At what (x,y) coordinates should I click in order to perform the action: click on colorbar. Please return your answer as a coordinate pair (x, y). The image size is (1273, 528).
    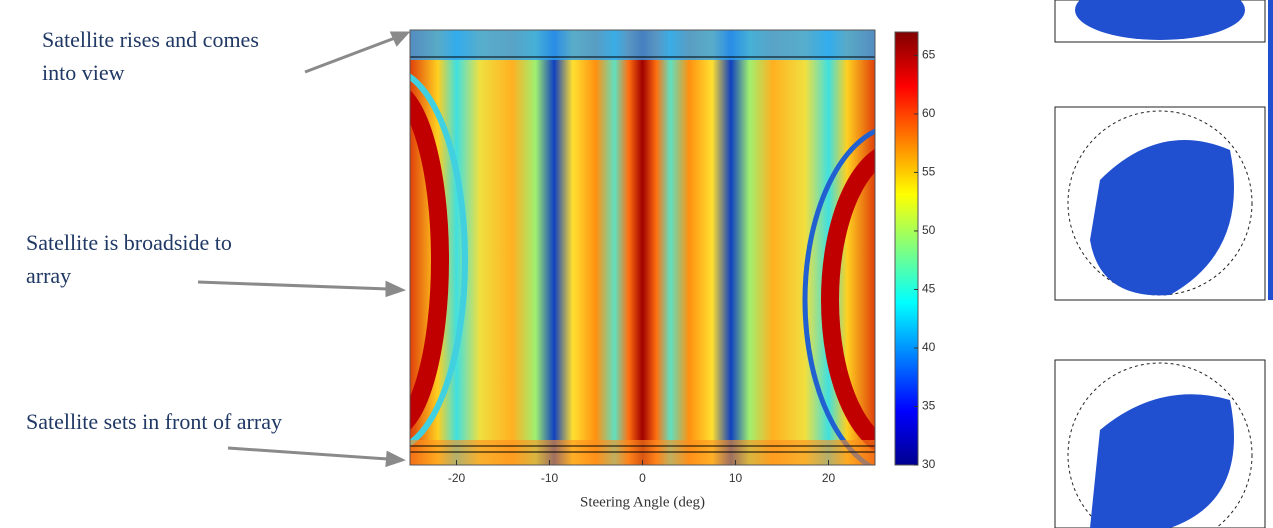
    Looking at the image, I should click on (906, 248).